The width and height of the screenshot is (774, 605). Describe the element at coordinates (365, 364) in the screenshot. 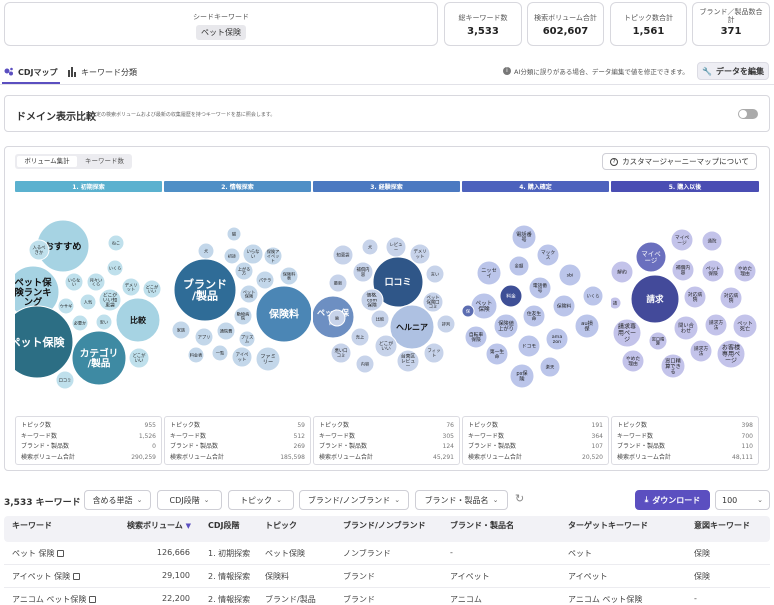

I see `keyword-bubble: 内容` at that location.